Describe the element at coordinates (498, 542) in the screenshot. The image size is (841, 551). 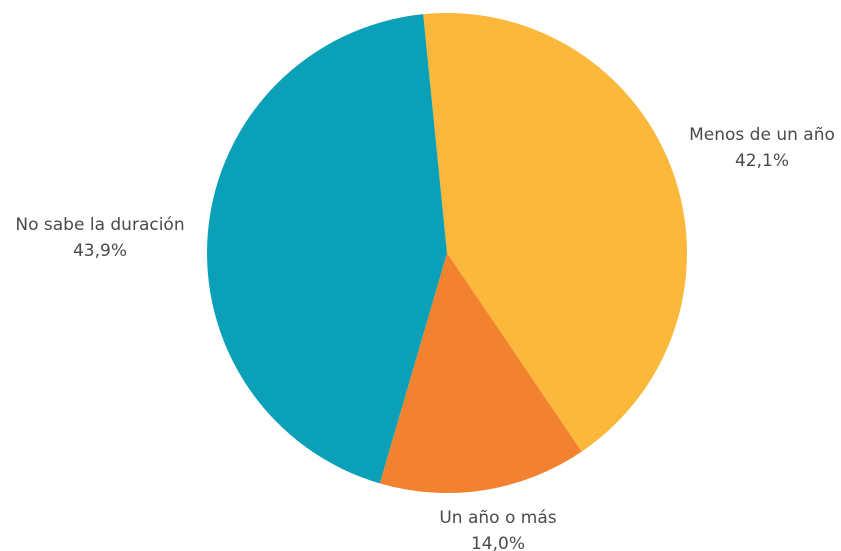
I see `slice-value-un-ano-o-mas: 14,0%` at that location.